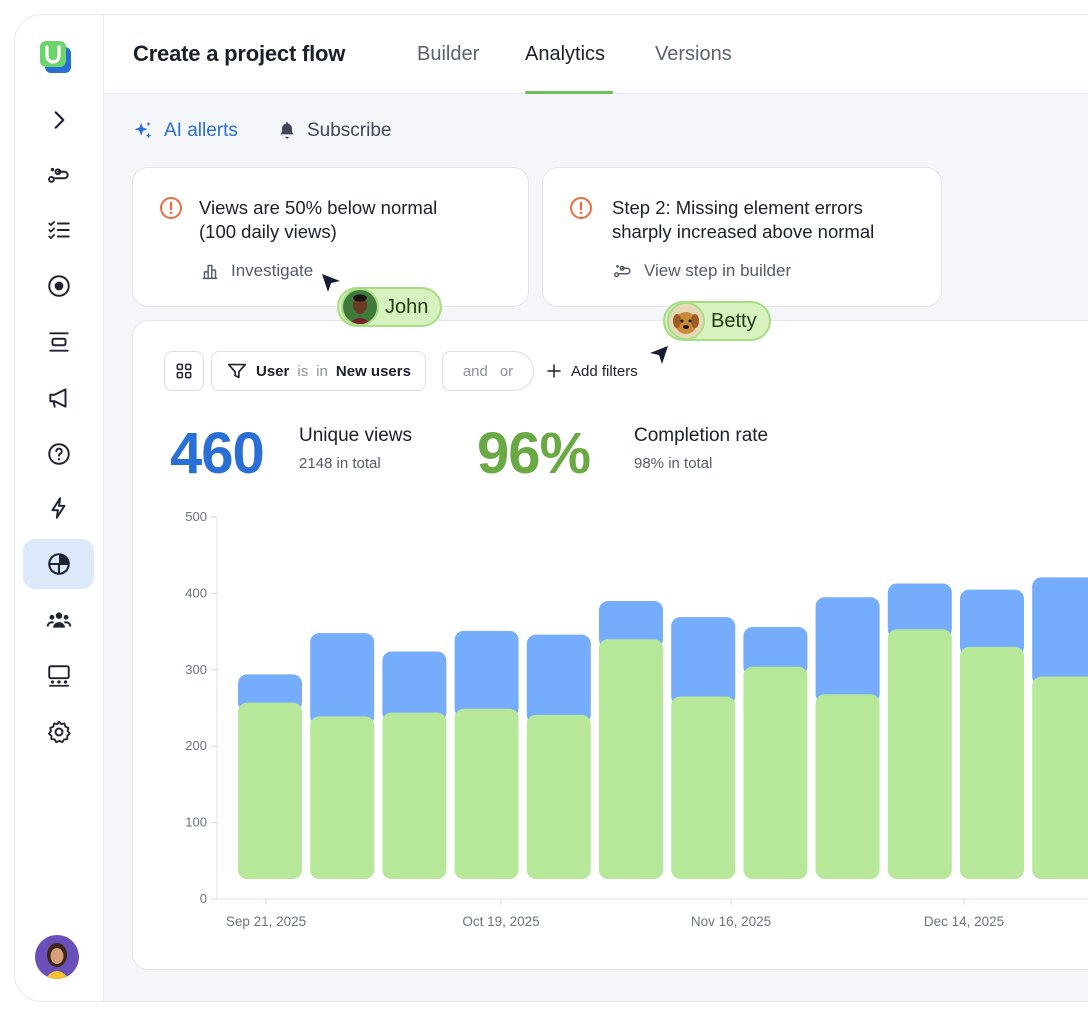 The height and width of the screenshot is (1016, 1088). What do you see at coordinates (743, 231) in the screenshot?
I see `alert-line-2: sharply increased above normal` at bounding box center [743, 231].